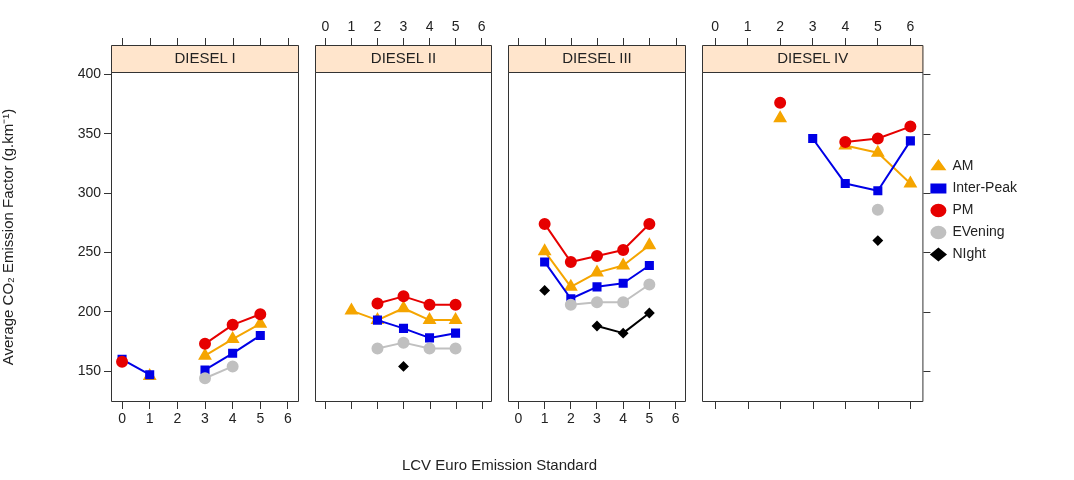 The image size is (1074, 480). I want to click on chart-title: DIESEL III, so click(597, 58).